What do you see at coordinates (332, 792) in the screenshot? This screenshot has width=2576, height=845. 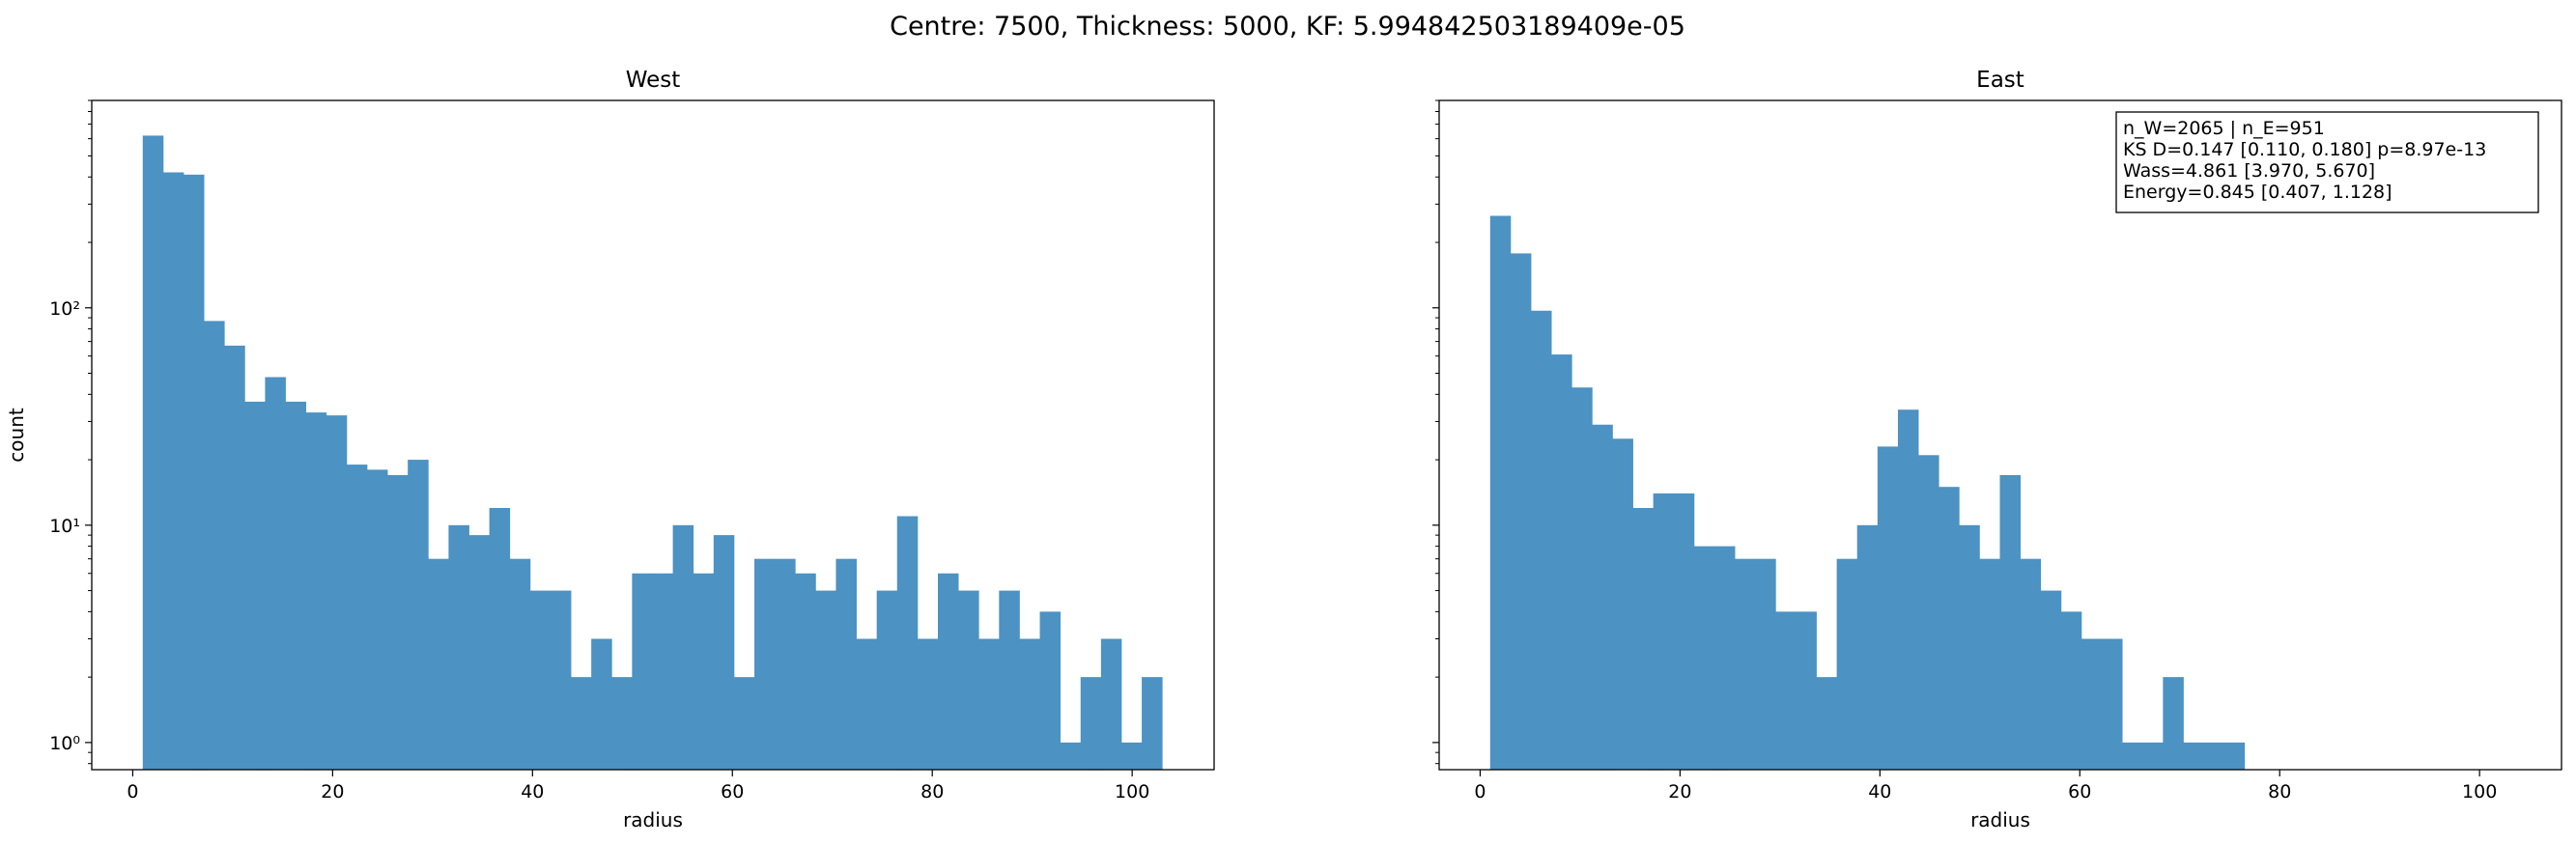 I see `x-tick-label: 20` at bounding box center [332, 792].